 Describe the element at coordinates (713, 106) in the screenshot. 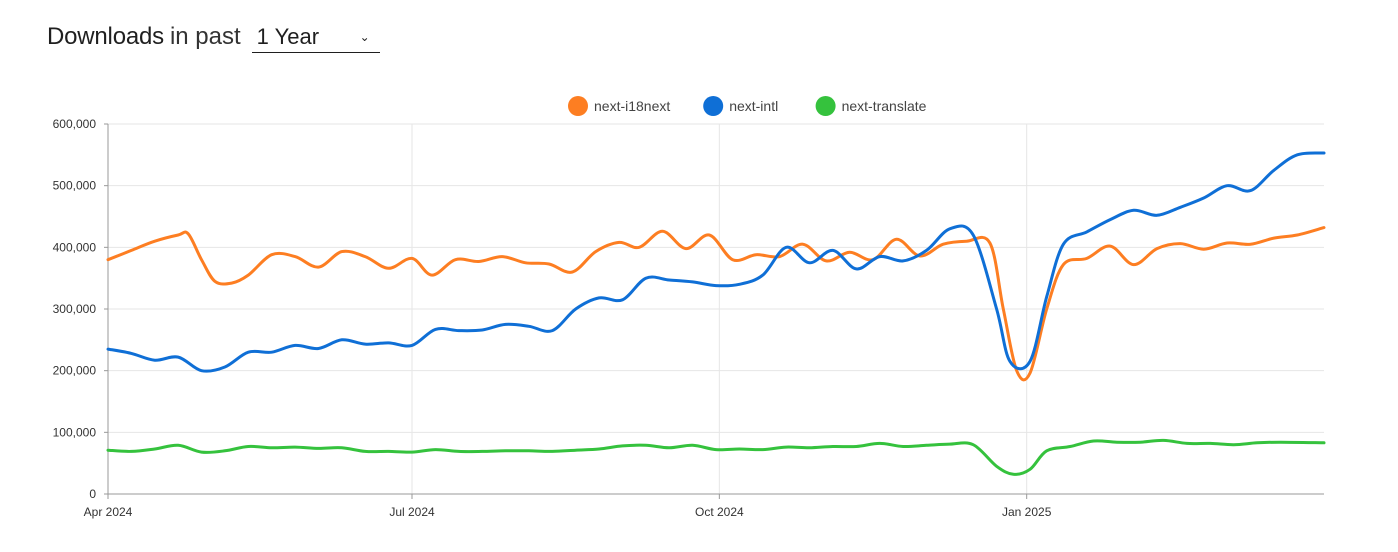

I see `legend-marker-next-intl` at that location.